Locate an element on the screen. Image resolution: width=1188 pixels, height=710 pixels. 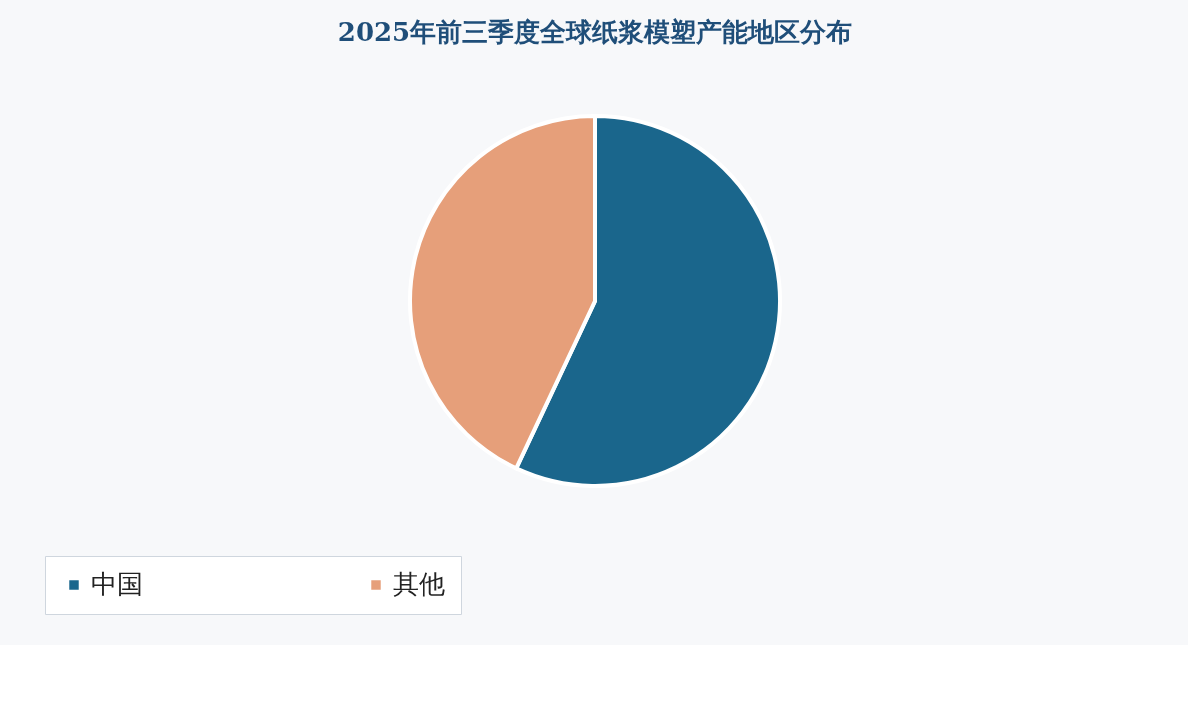
legend-label: 中国 is located at coordinates (117, 584).